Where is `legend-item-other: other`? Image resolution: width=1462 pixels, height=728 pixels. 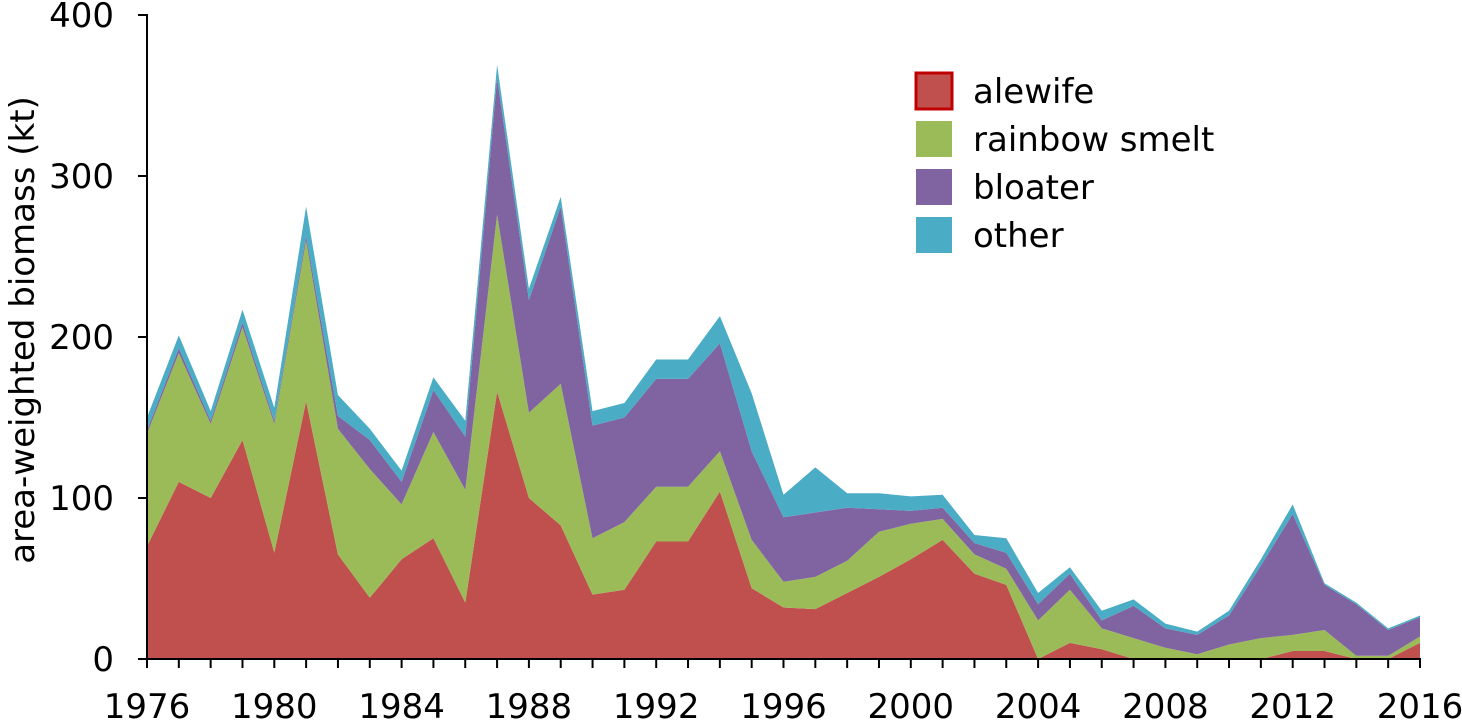
legend-item-other: other is located at coordinates (990, 236).